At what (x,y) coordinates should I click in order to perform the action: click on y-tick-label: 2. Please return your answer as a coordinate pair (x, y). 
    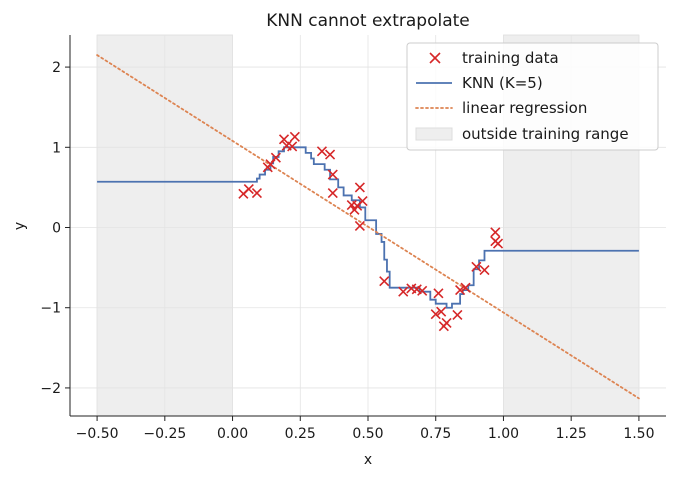
    Looking at the image, I should click on (56, 68).